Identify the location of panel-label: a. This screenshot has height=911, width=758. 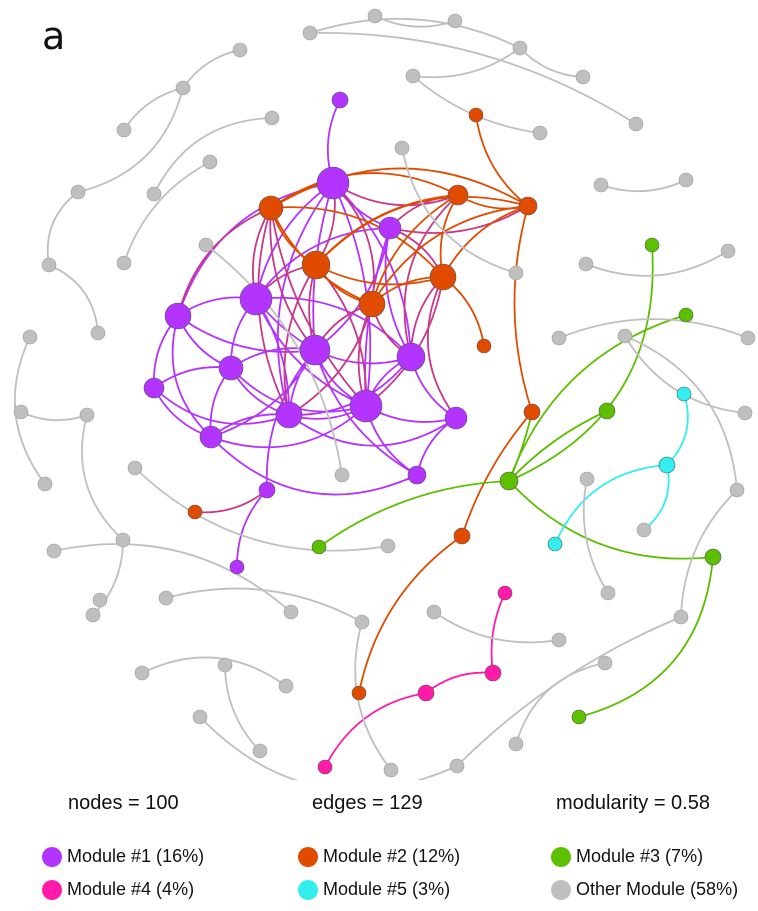
(54, 36).